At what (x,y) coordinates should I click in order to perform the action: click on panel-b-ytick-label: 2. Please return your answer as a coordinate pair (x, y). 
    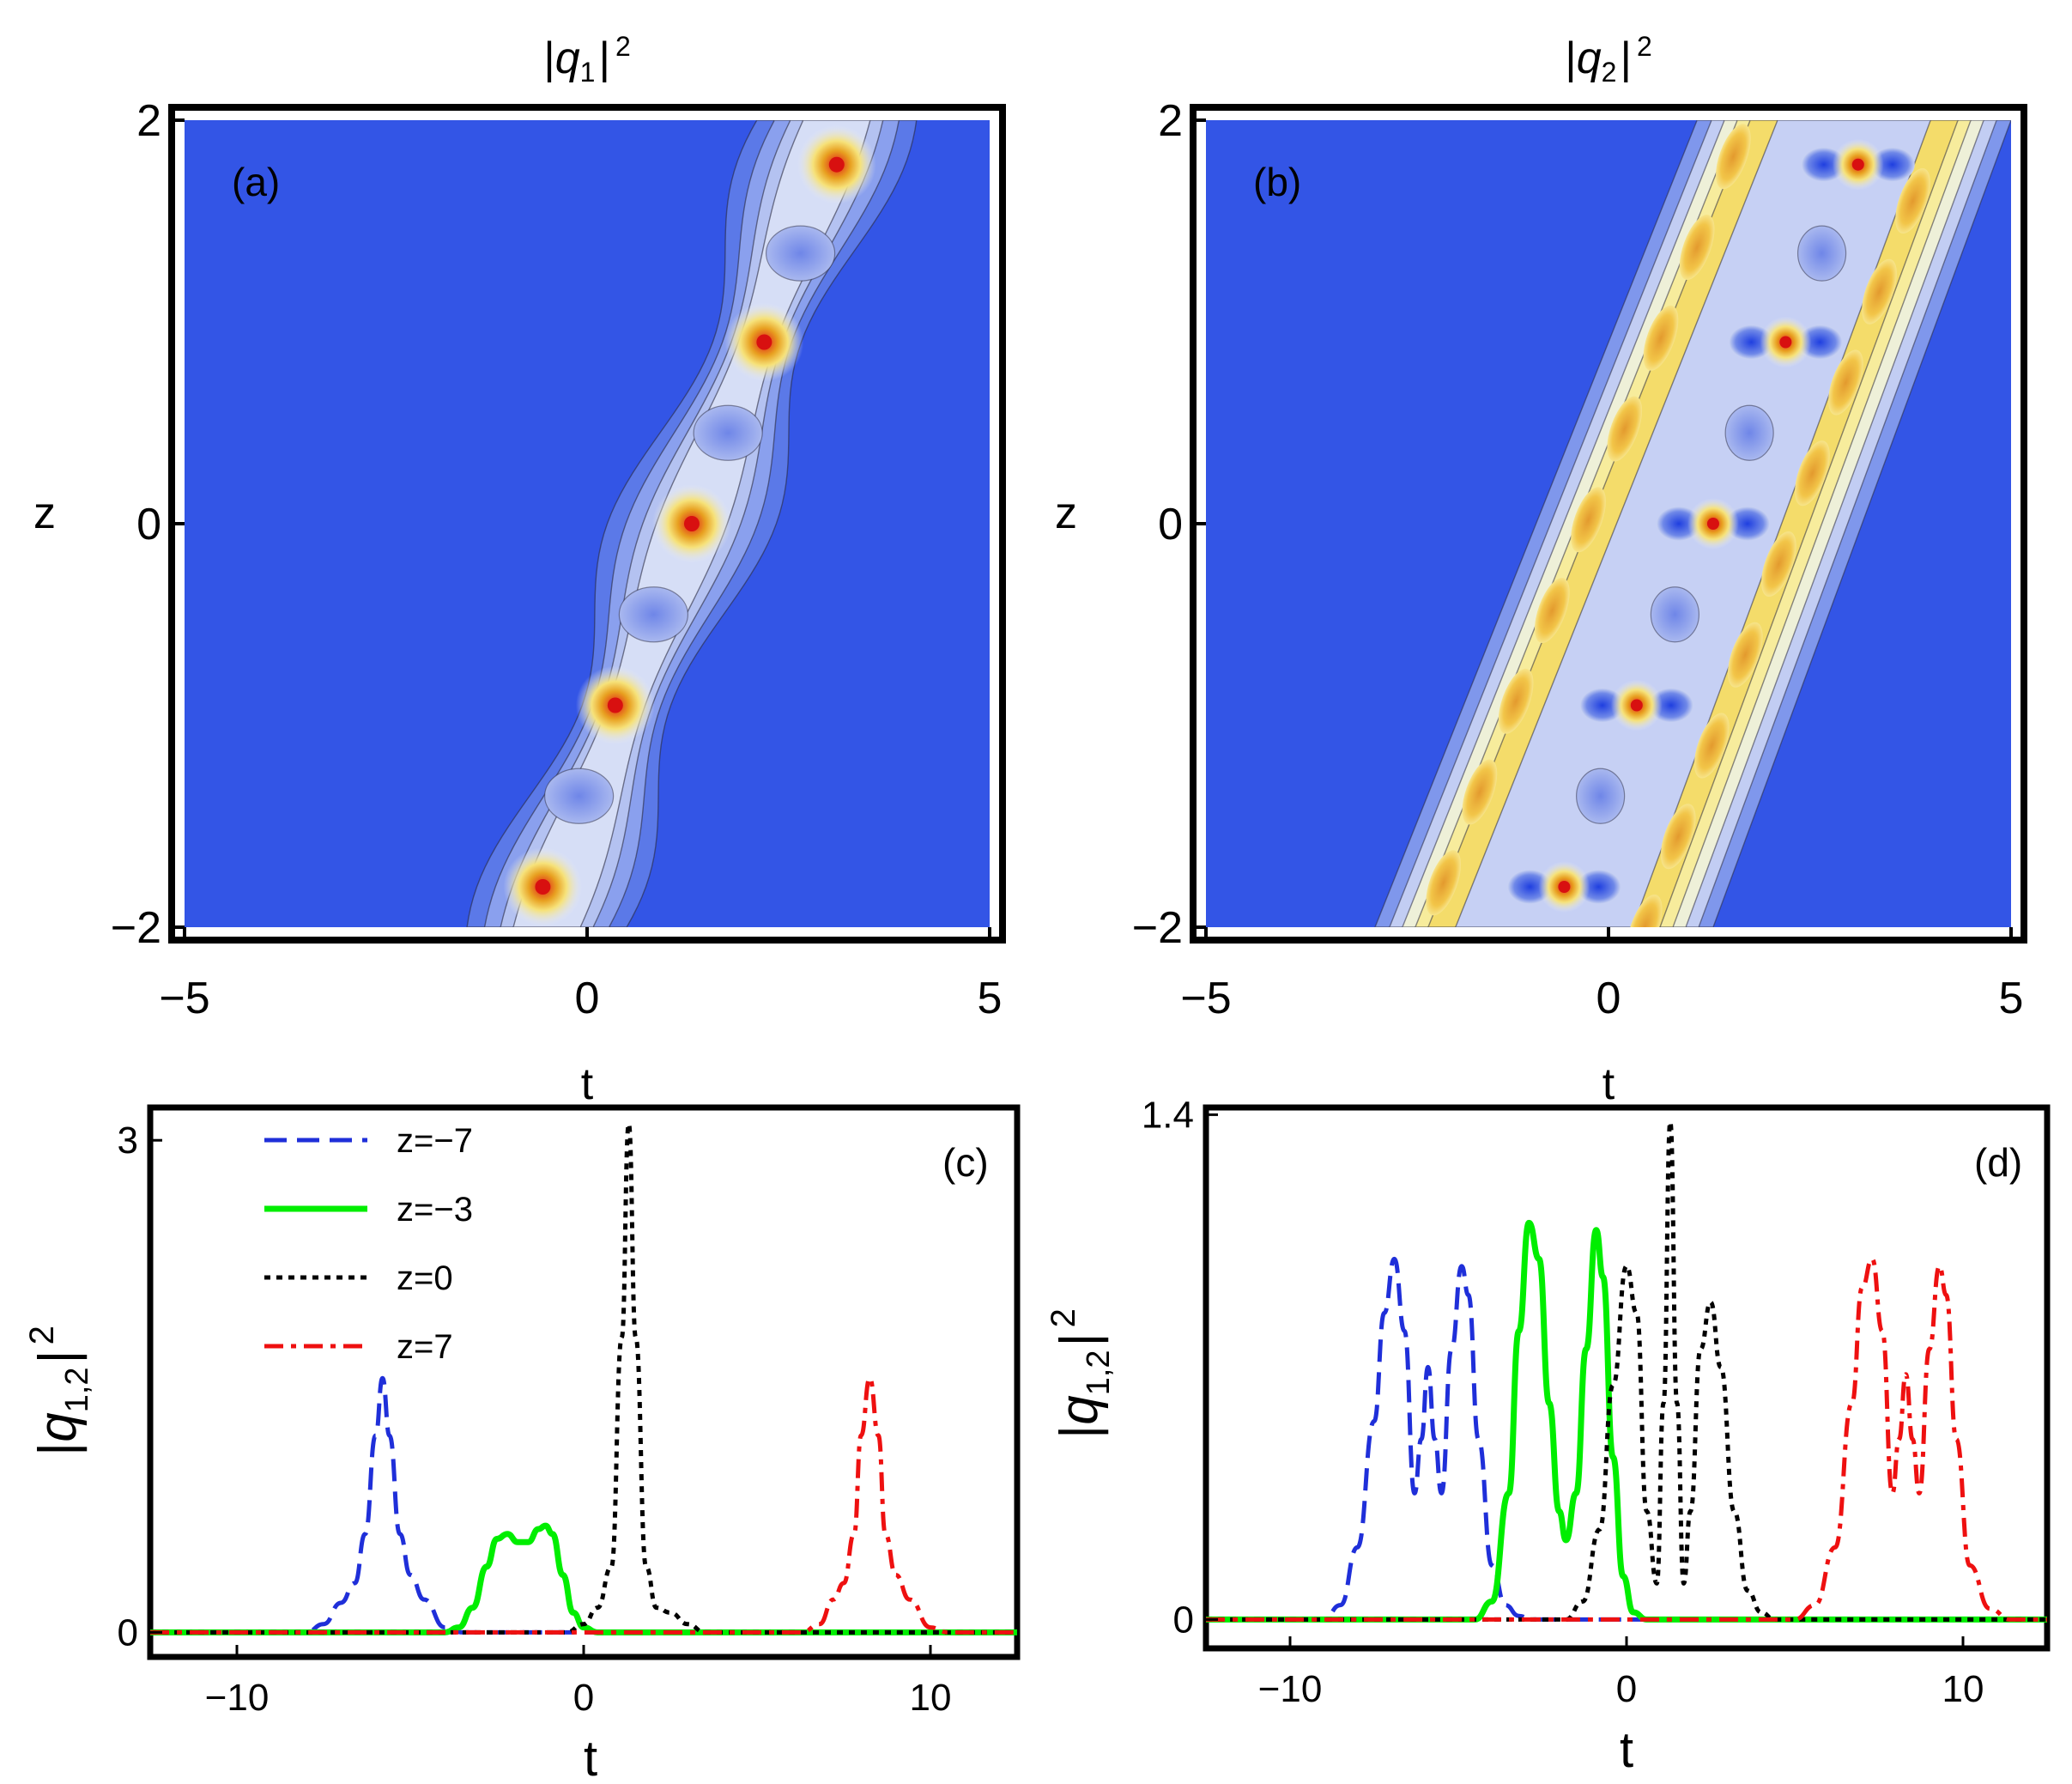
    Looking at the image, I should click on (1170, 121).